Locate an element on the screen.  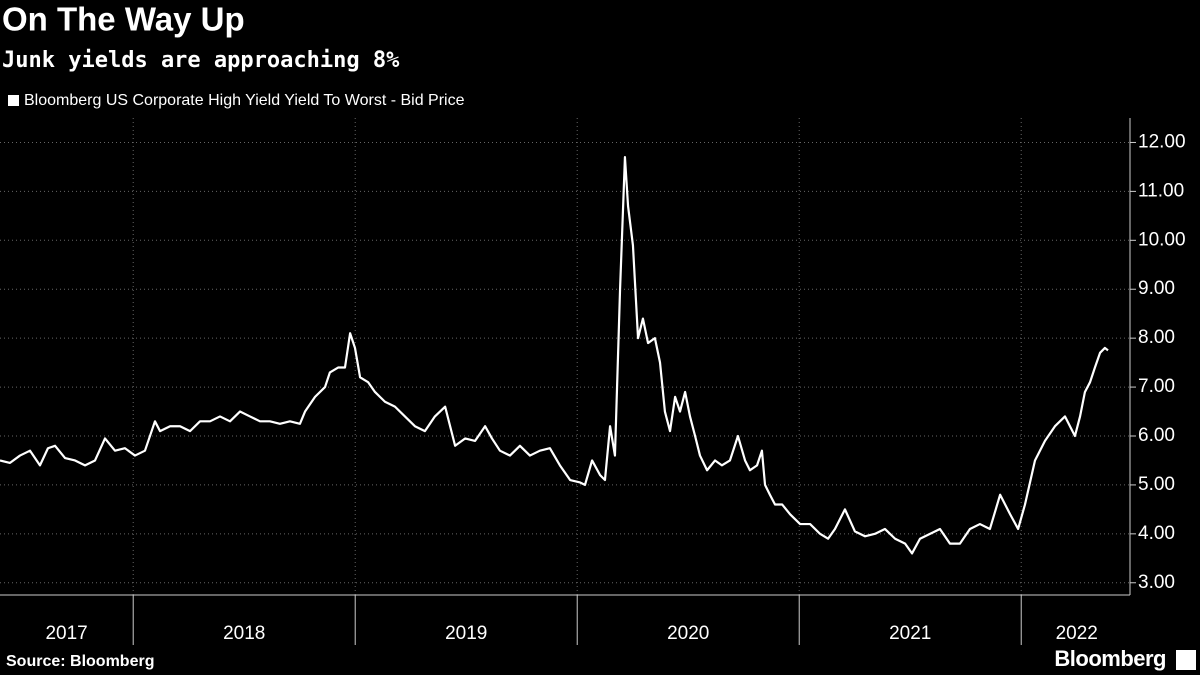
y-tick-label: 6.00 is located at coordinates (1156, 435).